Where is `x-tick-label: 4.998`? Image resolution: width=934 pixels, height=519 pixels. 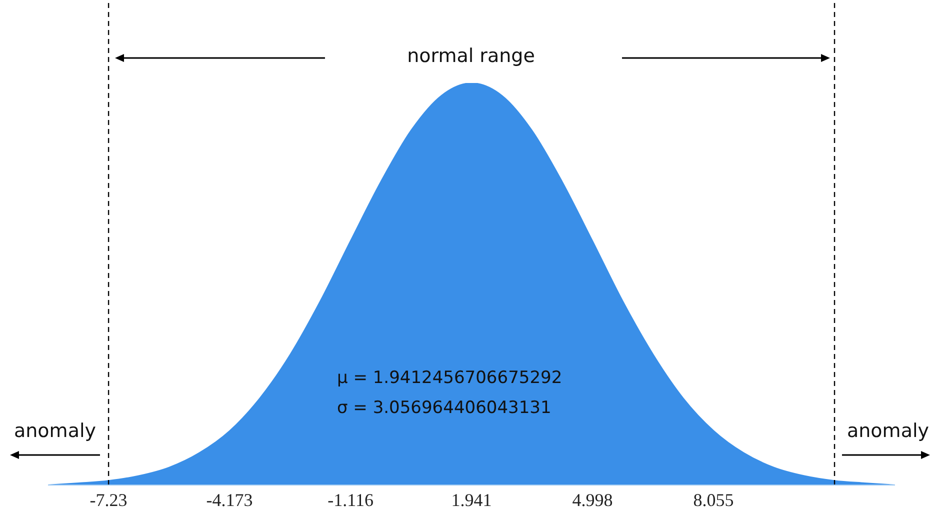
x-tick-label: 4.998 is located at coordinates (592, 500).